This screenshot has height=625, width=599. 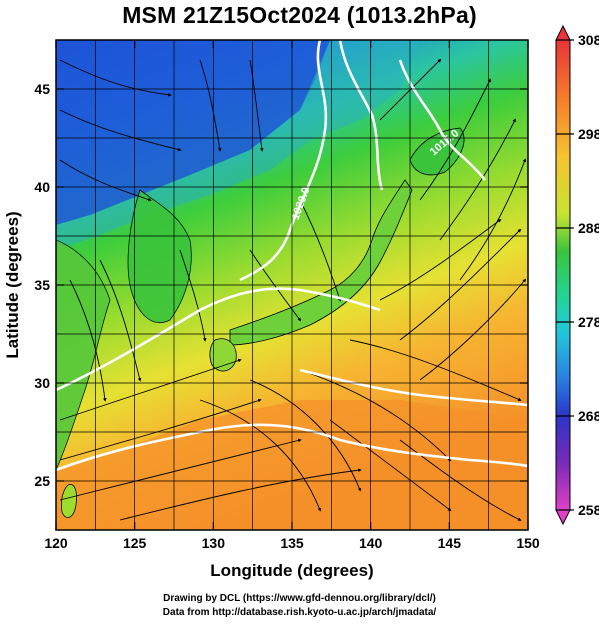 What do you see at coordinates (321, 262) in the screenshot?
I see `japan-honshu` at bounding box center [321, 262].